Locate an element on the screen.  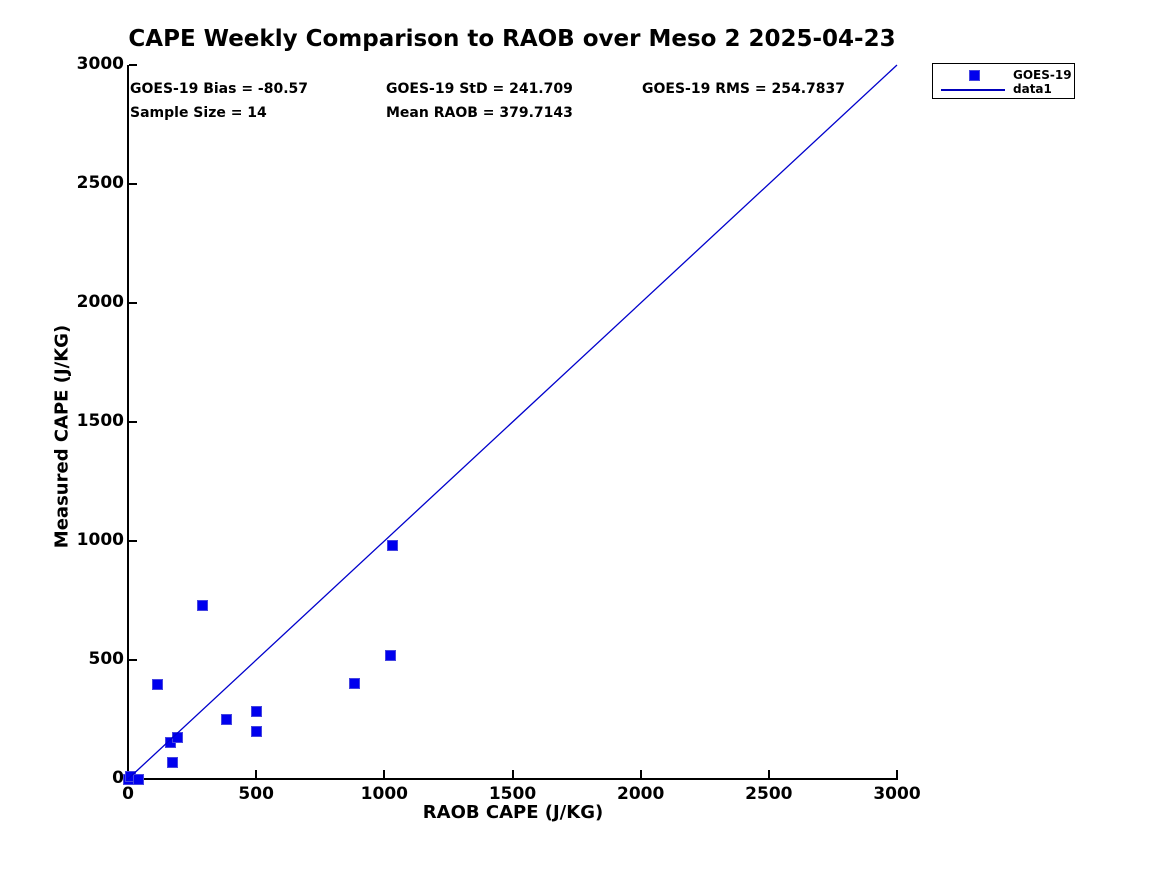
y-tick-label: 1500 is located at coordinates (100, 421).